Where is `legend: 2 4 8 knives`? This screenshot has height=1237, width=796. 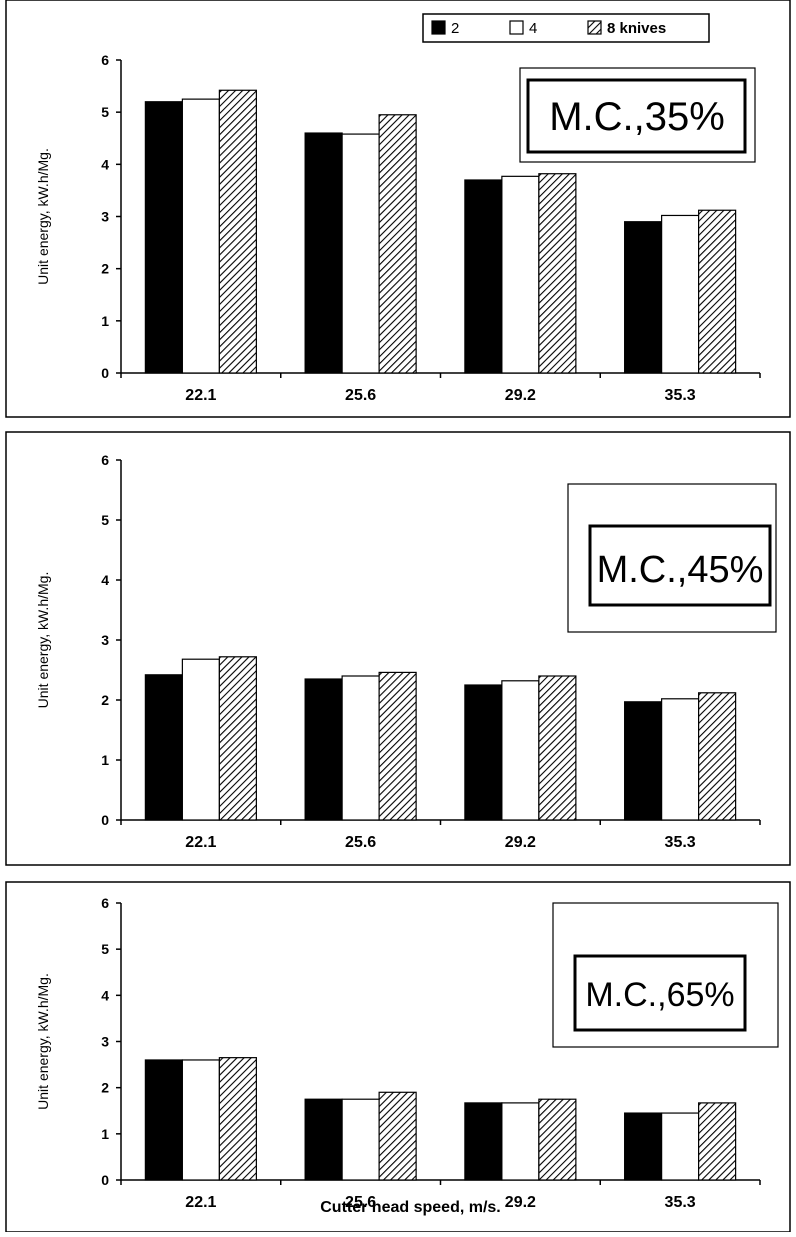 legend: 2 4 8 knives is located at coordinates (566, 28).